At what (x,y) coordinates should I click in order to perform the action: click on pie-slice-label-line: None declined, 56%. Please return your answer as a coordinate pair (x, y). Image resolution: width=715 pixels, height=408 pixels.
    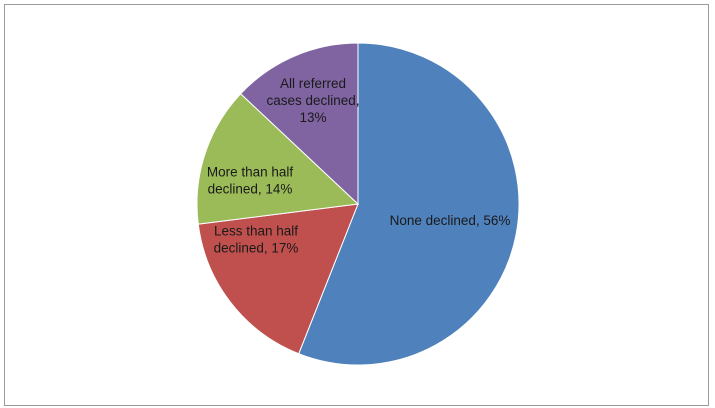
    Looking at the image, I should click on (450, 220).